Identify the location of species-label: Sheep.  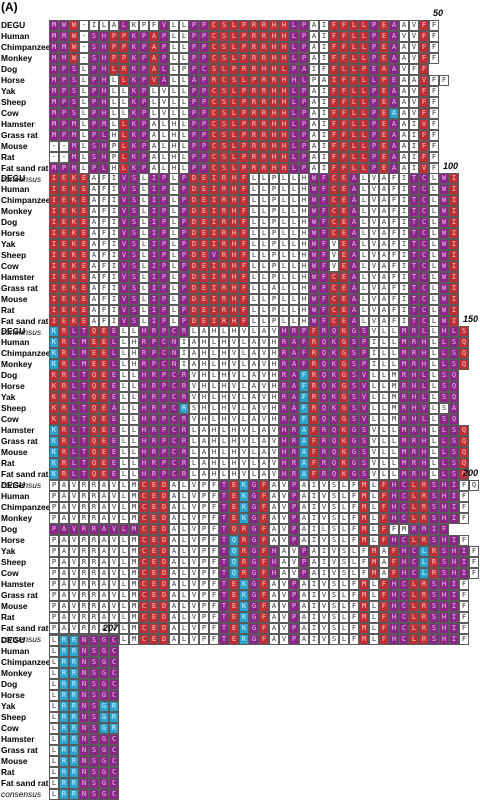
(14, 408).